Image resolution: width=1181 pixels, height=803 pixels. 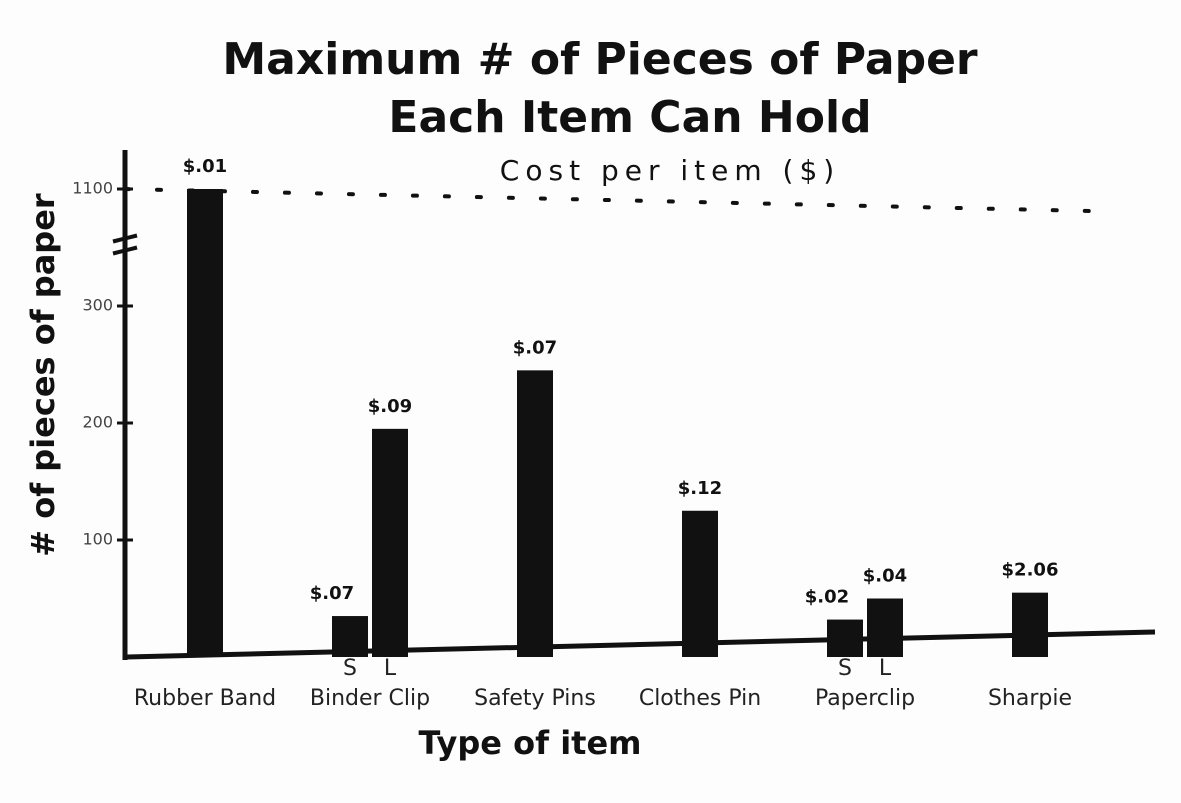 What do you see at coordinates (370, 698) in the screenshot?
I see `x-tick-label: Binder Clip` at bounding box center [370, 698].